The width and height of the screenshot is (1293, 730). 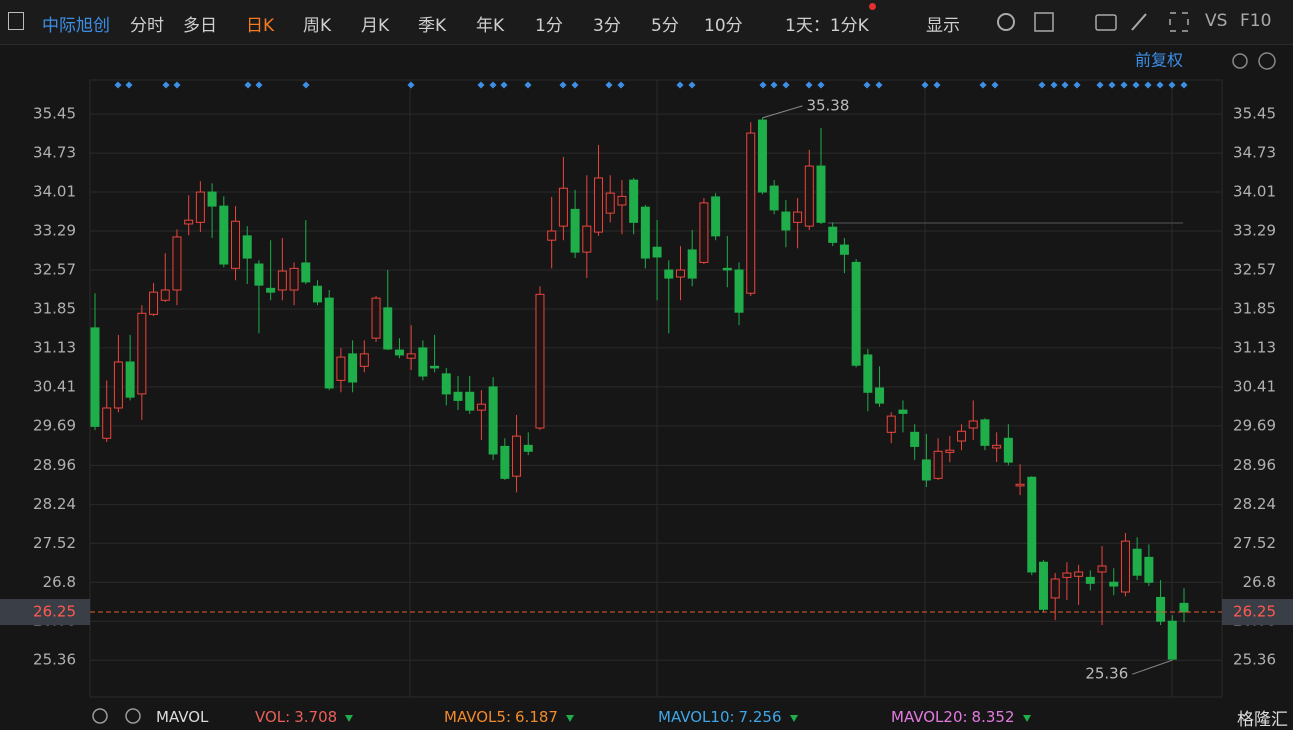 I want to click on ticker: 中际旭创, so click(x=76, y=26).